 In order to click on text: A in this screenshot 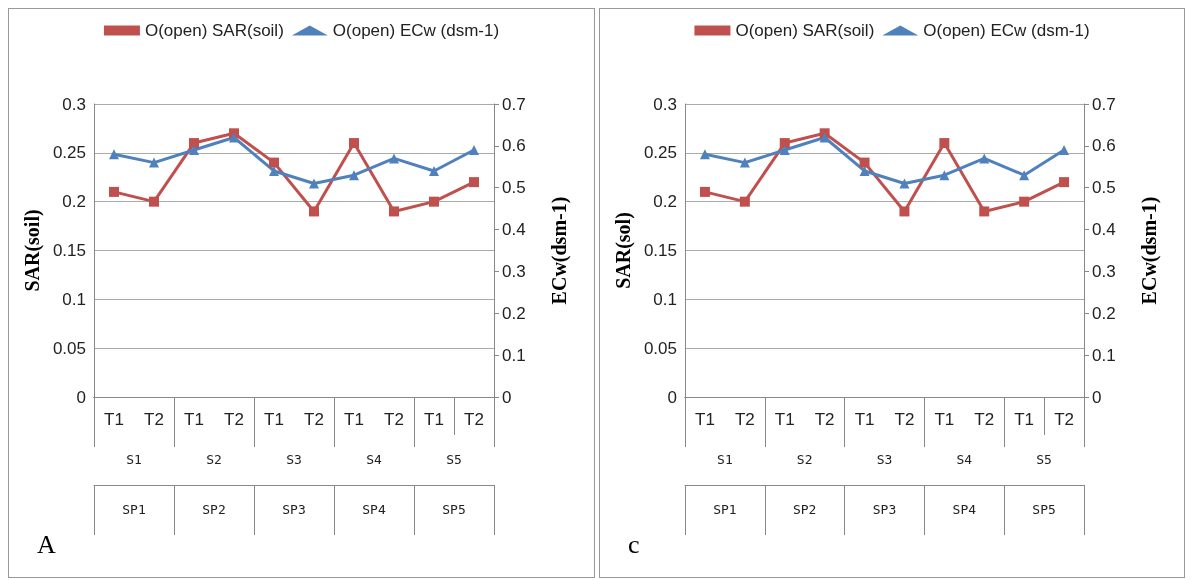, I will do `click(46, 544)`.